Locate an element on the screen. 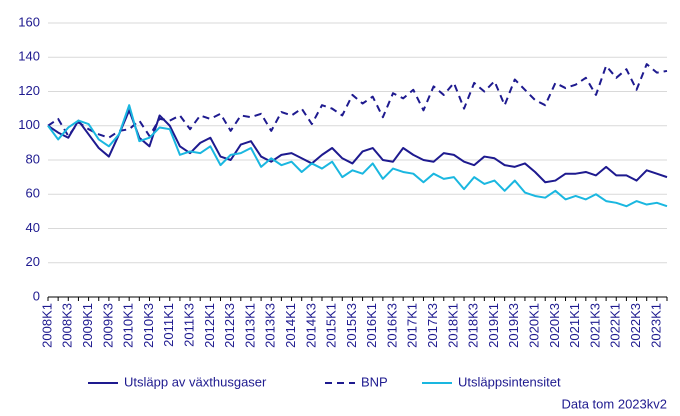 The image size is (680, 416). x-tick-label: 2013K1 is located at coordinates (249, 325).